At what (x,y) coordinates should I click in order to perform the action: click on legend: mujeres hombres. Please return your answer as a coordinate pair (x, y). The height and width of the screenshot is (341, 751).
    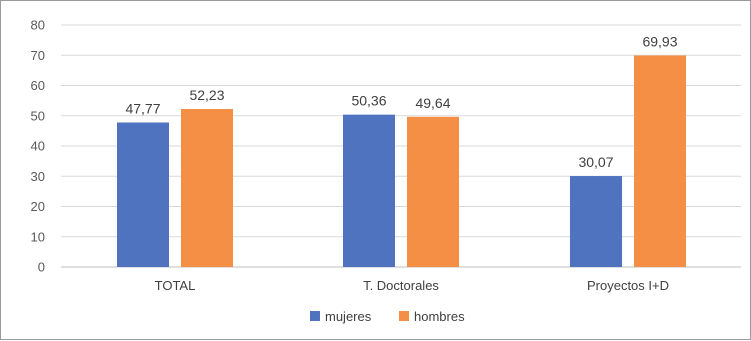
    Looking at the image, I should click on (387, 316).